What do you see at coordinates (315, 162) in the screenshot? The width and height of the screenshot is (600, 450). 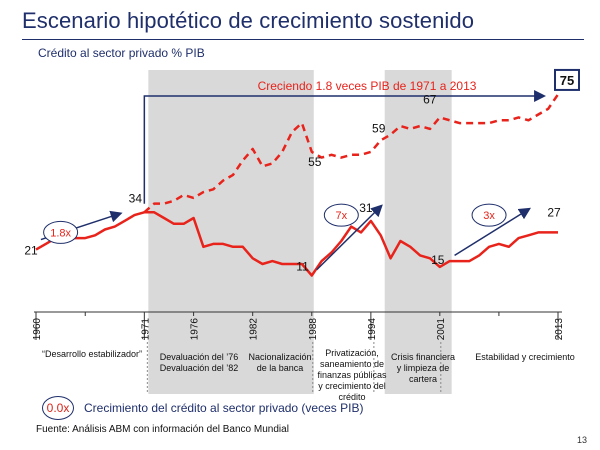 I see `data-label: 55` at bounding box center [315, 162].